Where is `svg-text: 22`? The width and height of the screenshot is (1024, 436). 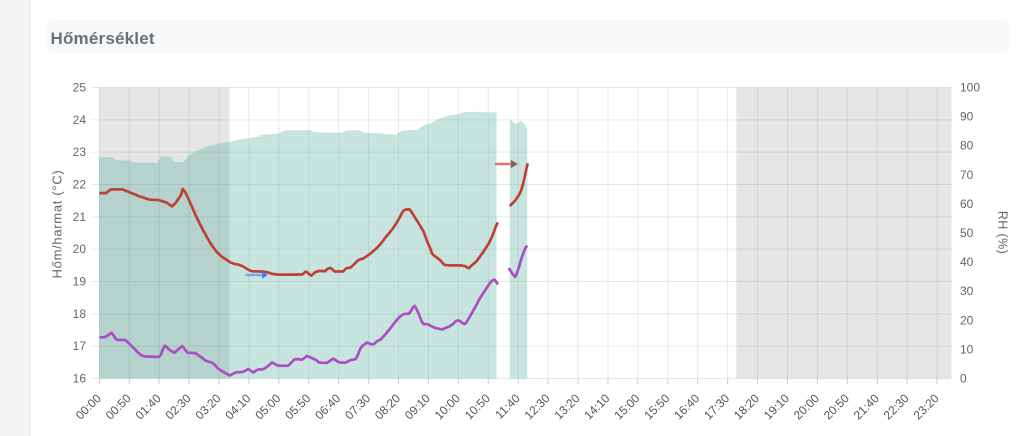
svg-text: 22 is located at coordinates (80, 185).